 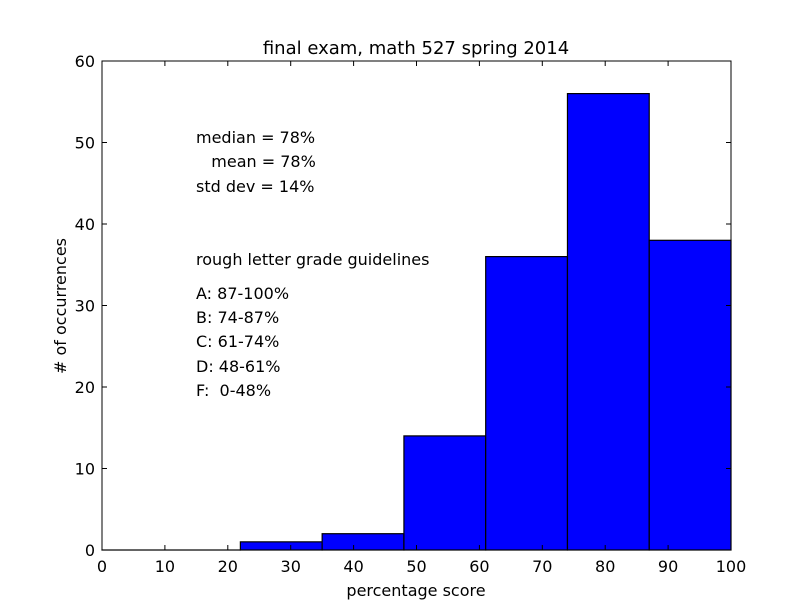 I want to click on x-axis-label: percentage score, so click(x=415, y=590).